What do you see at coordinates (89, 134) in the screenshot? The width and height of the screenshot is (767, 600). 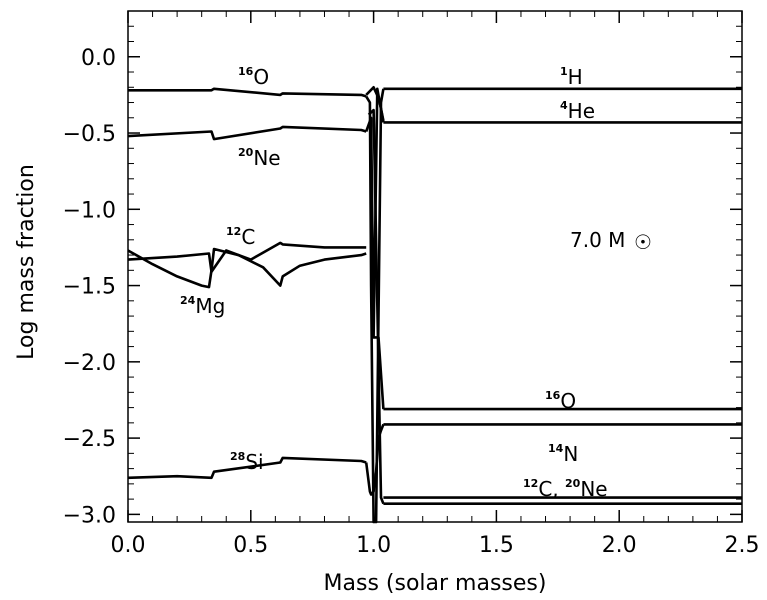 I see `y-tick-label: −0.5` at bounding box center [89, 134].